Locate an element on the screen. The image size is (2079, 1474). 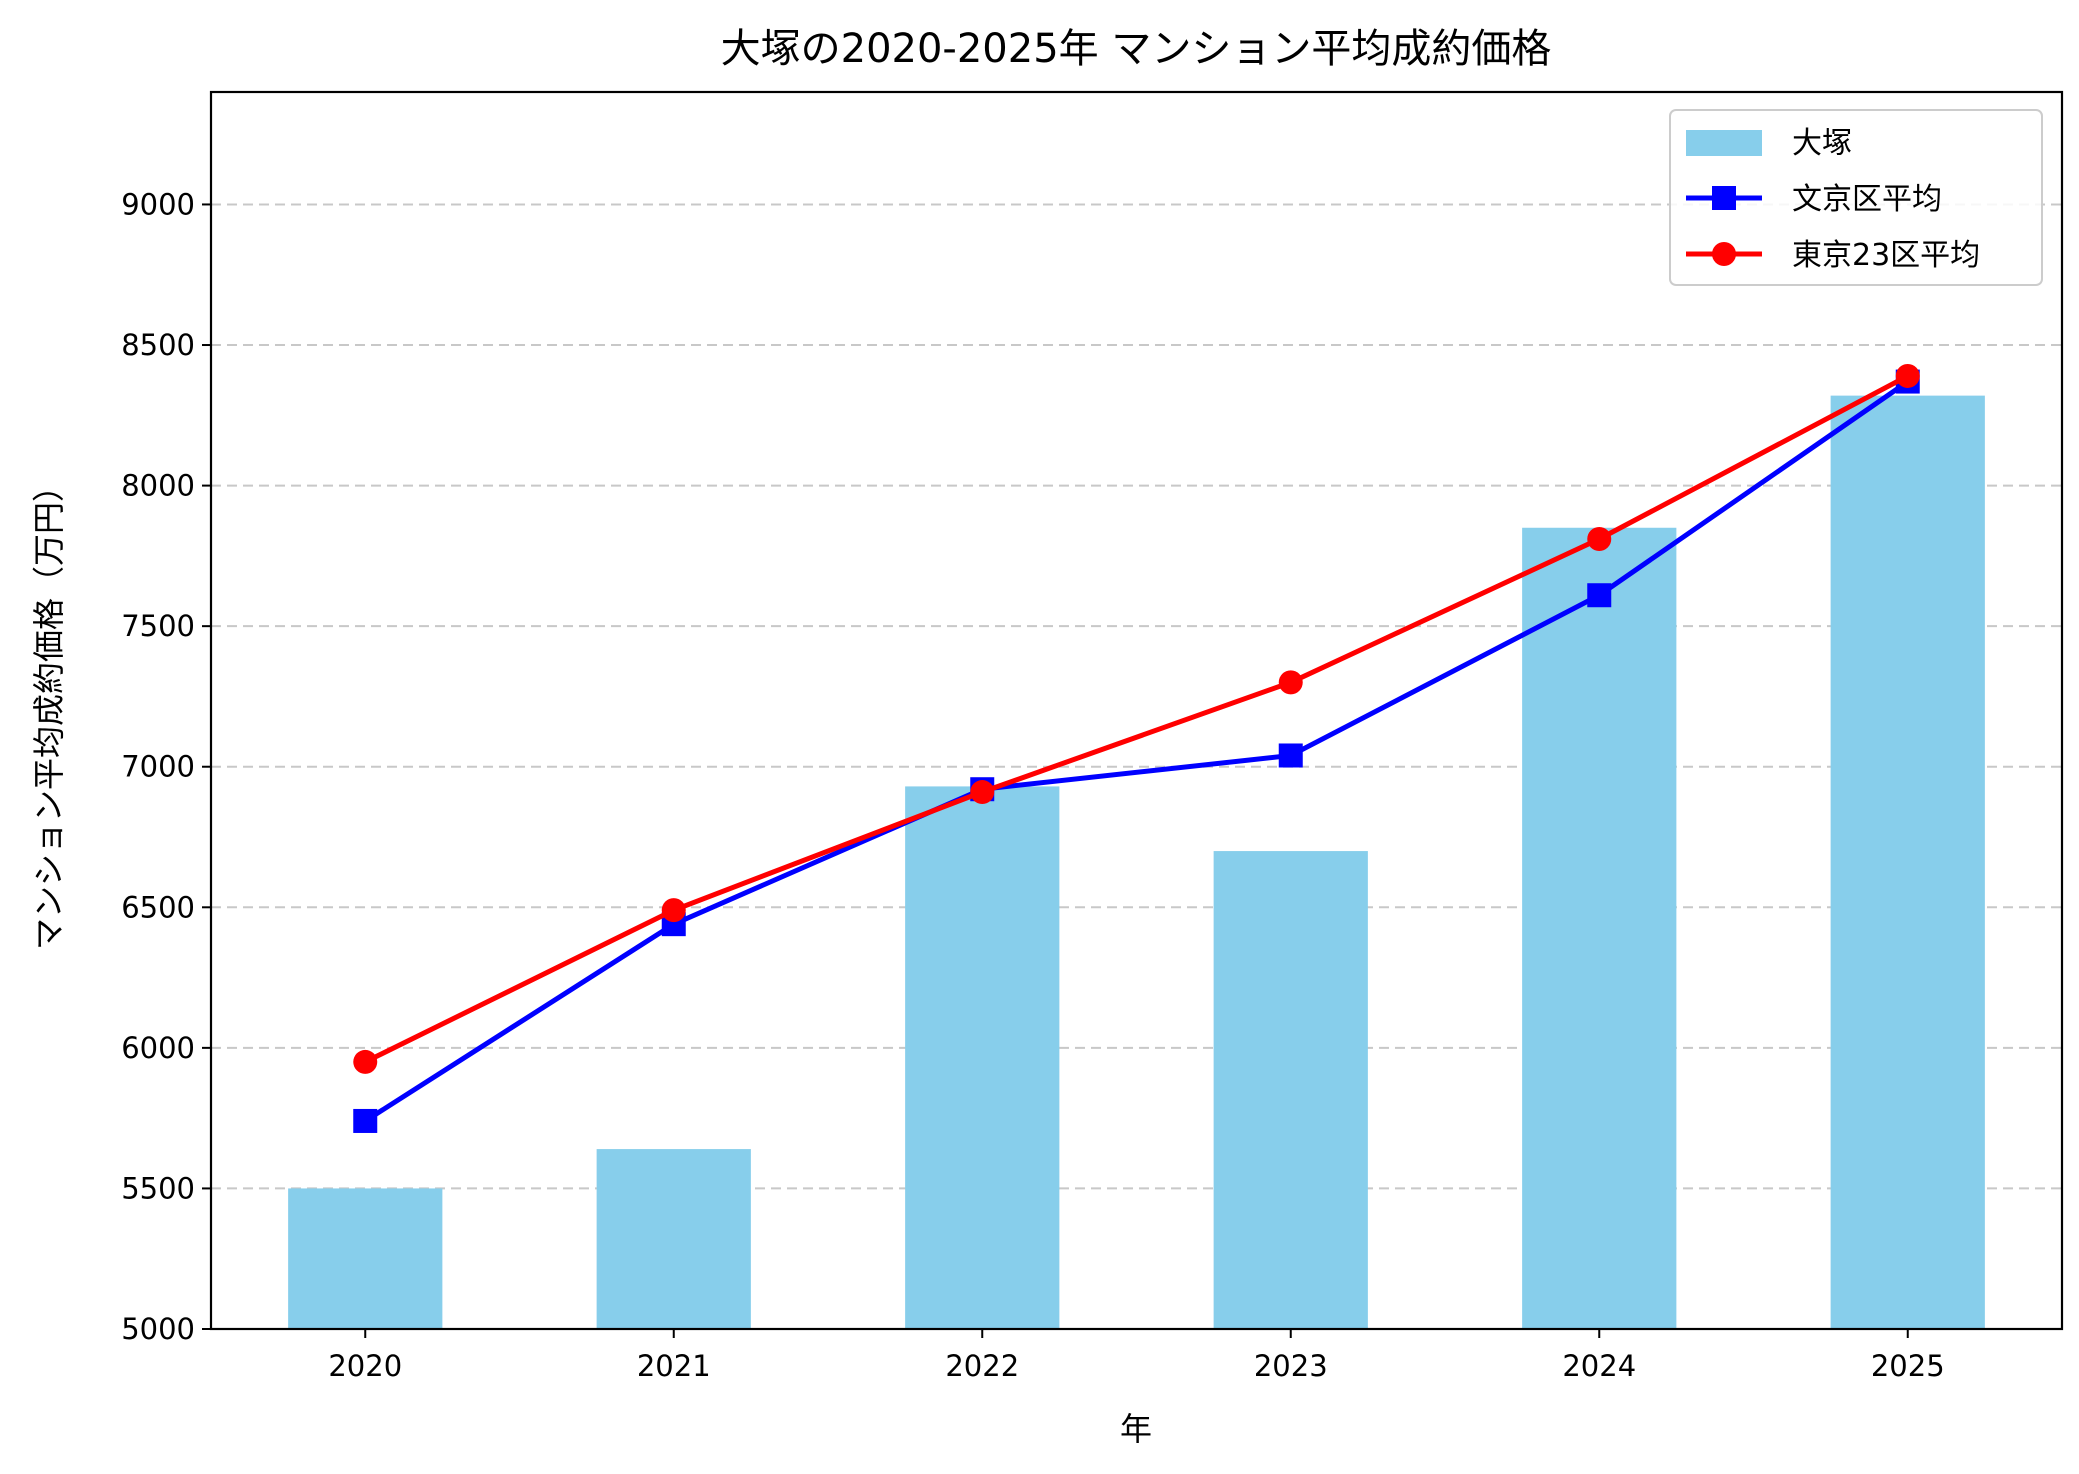
x-tick-label: 2023 is located at coordinates (1291, 1366).